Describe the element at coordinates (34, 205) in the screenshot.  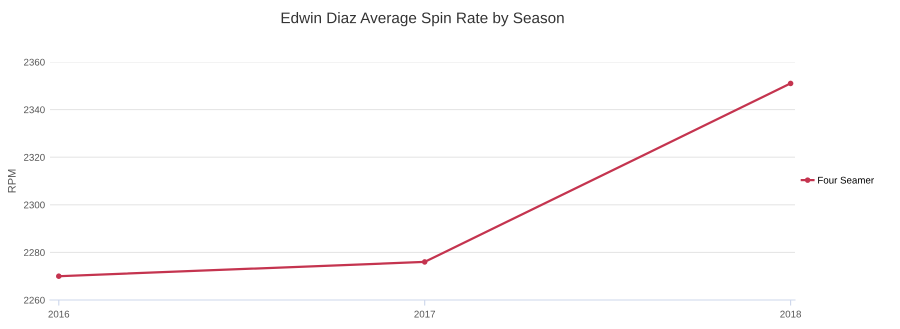
I see `y-tick-label: 2300` at that location.